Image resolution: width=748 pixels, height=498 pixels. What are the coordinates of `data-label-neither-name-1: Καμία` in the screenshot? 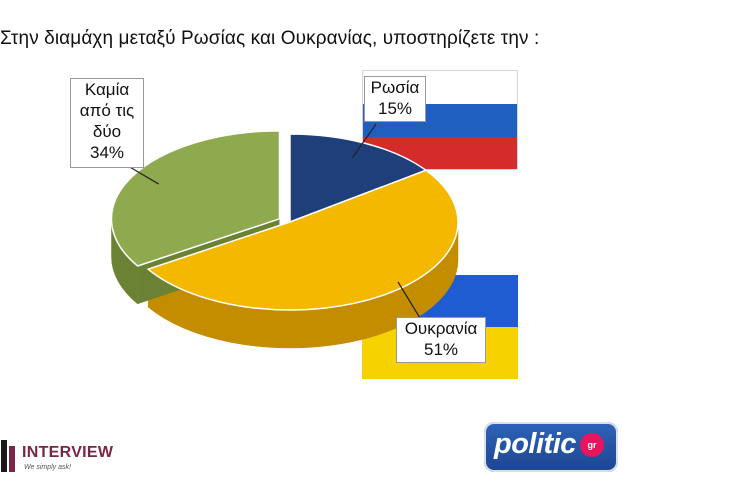 It's located at (107, 89).